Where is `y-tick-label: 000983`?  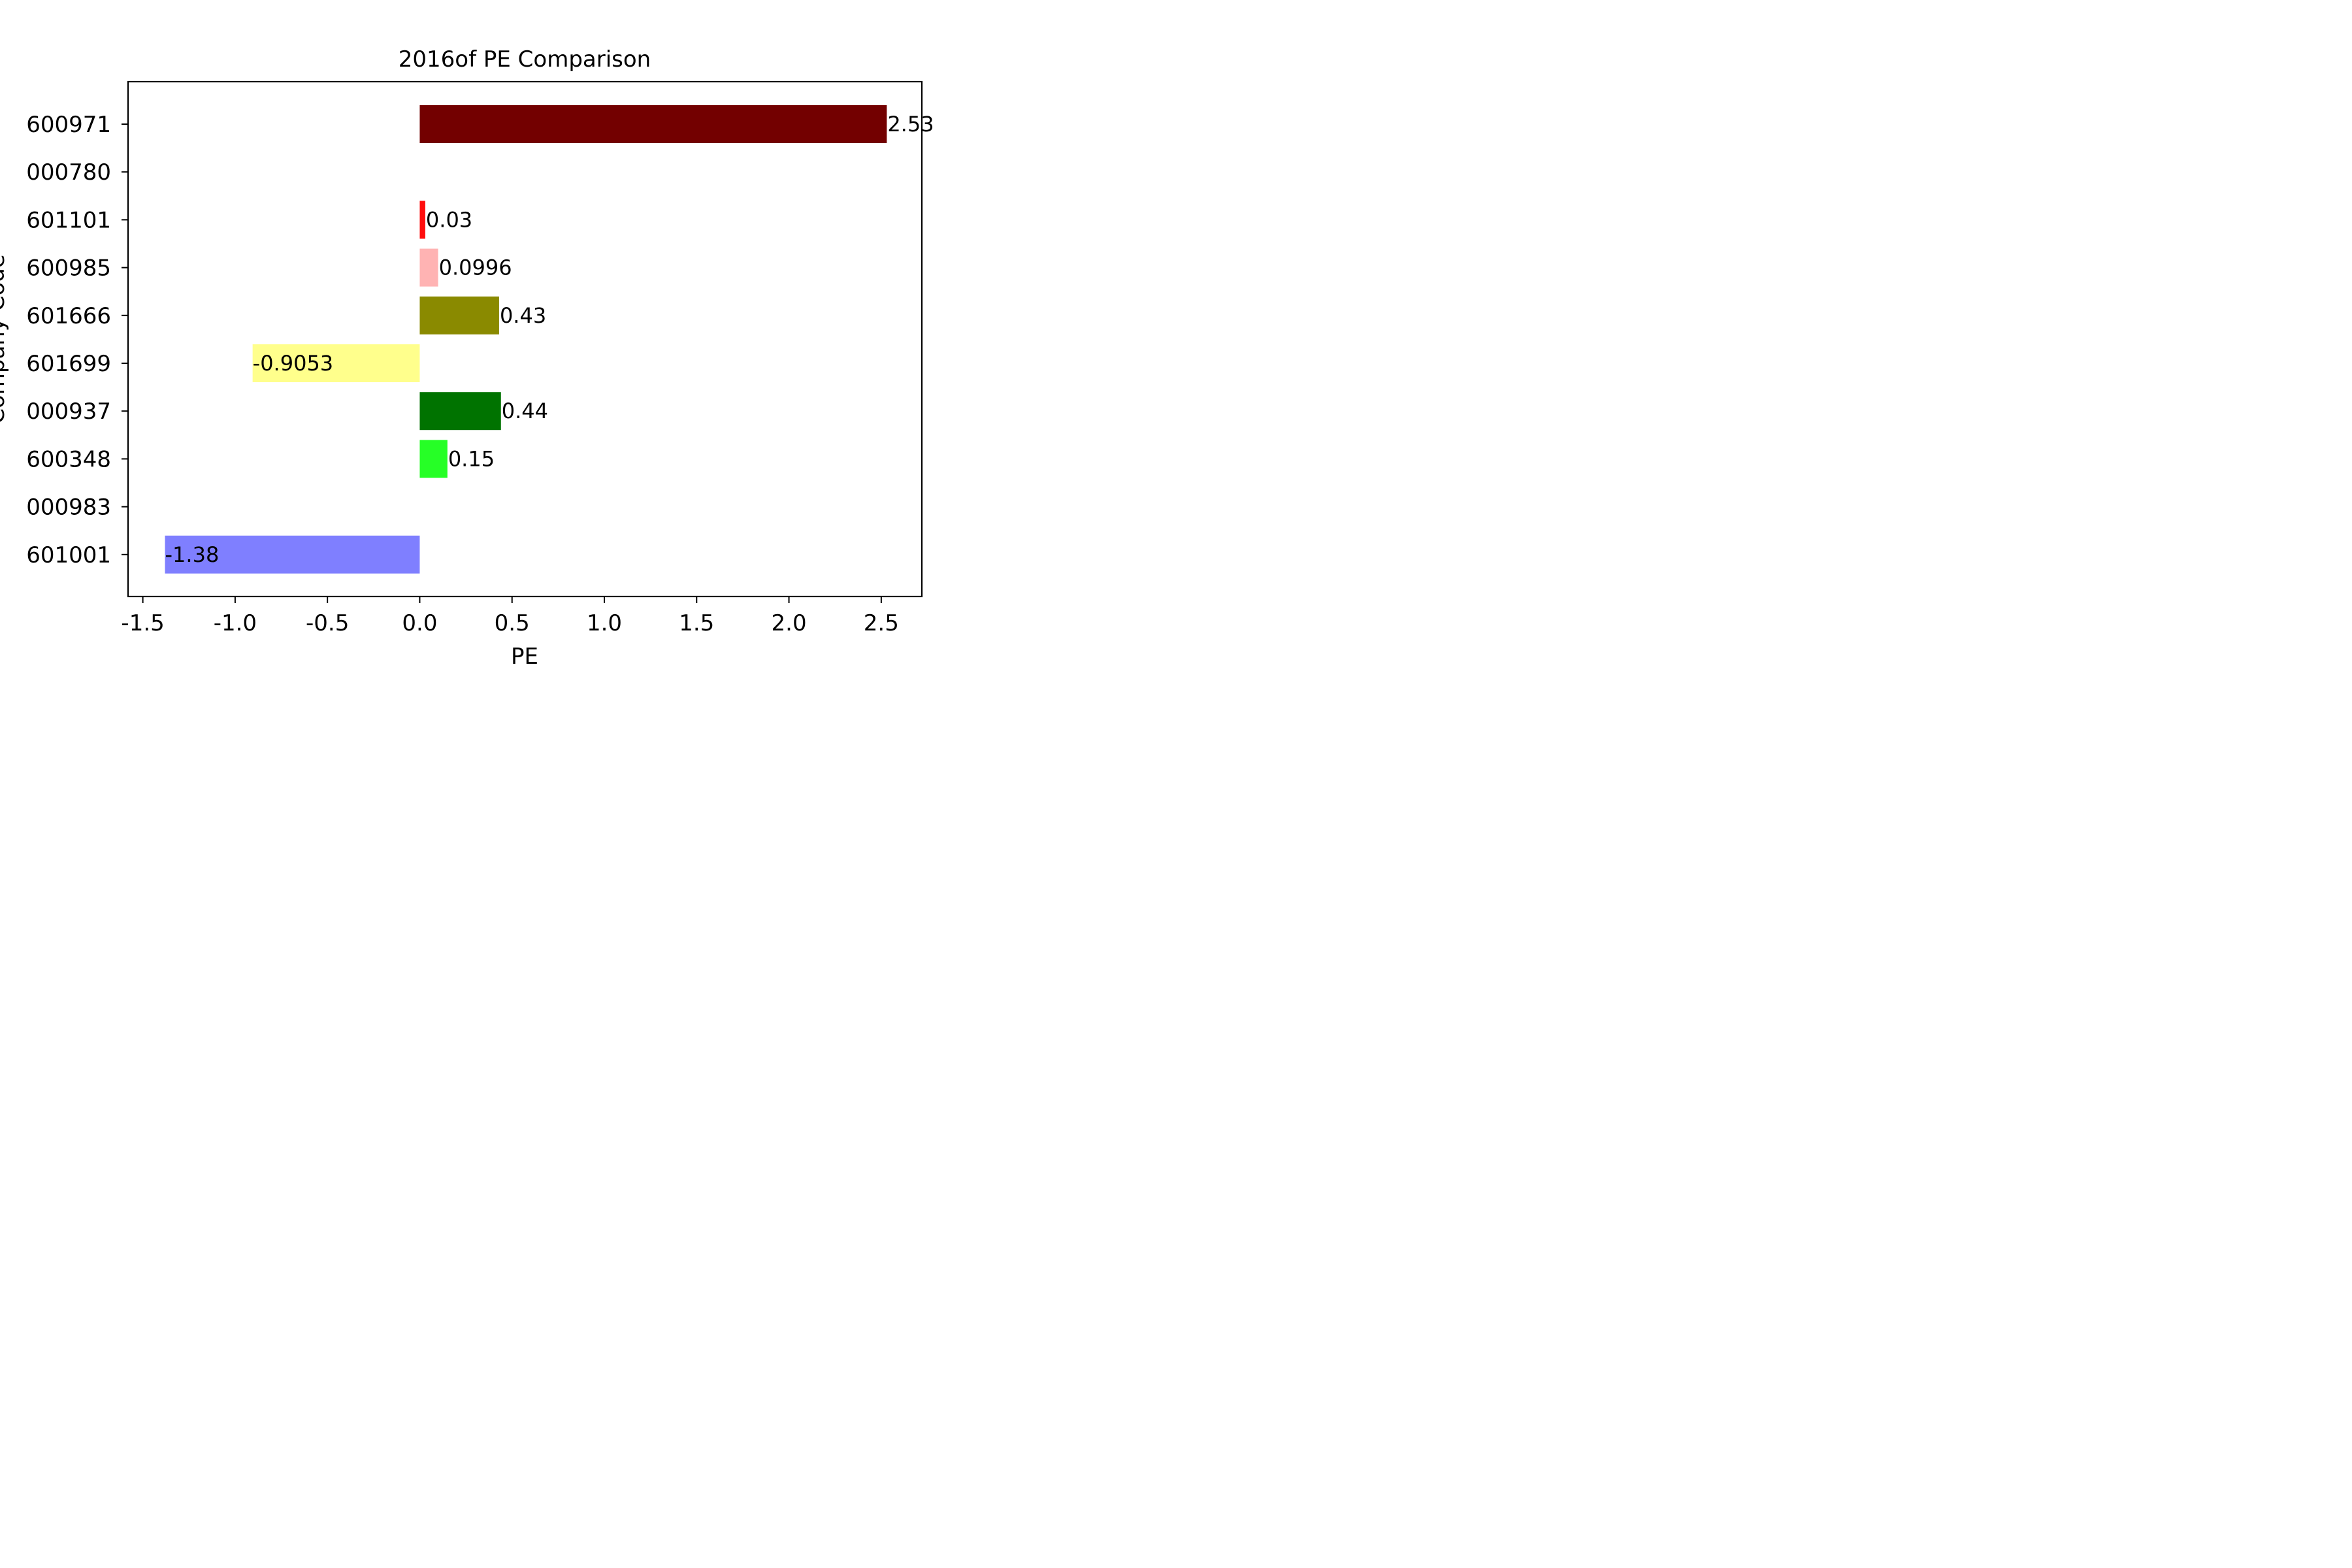
y-tick-label: 000983 is located at coordinates (68, 508).